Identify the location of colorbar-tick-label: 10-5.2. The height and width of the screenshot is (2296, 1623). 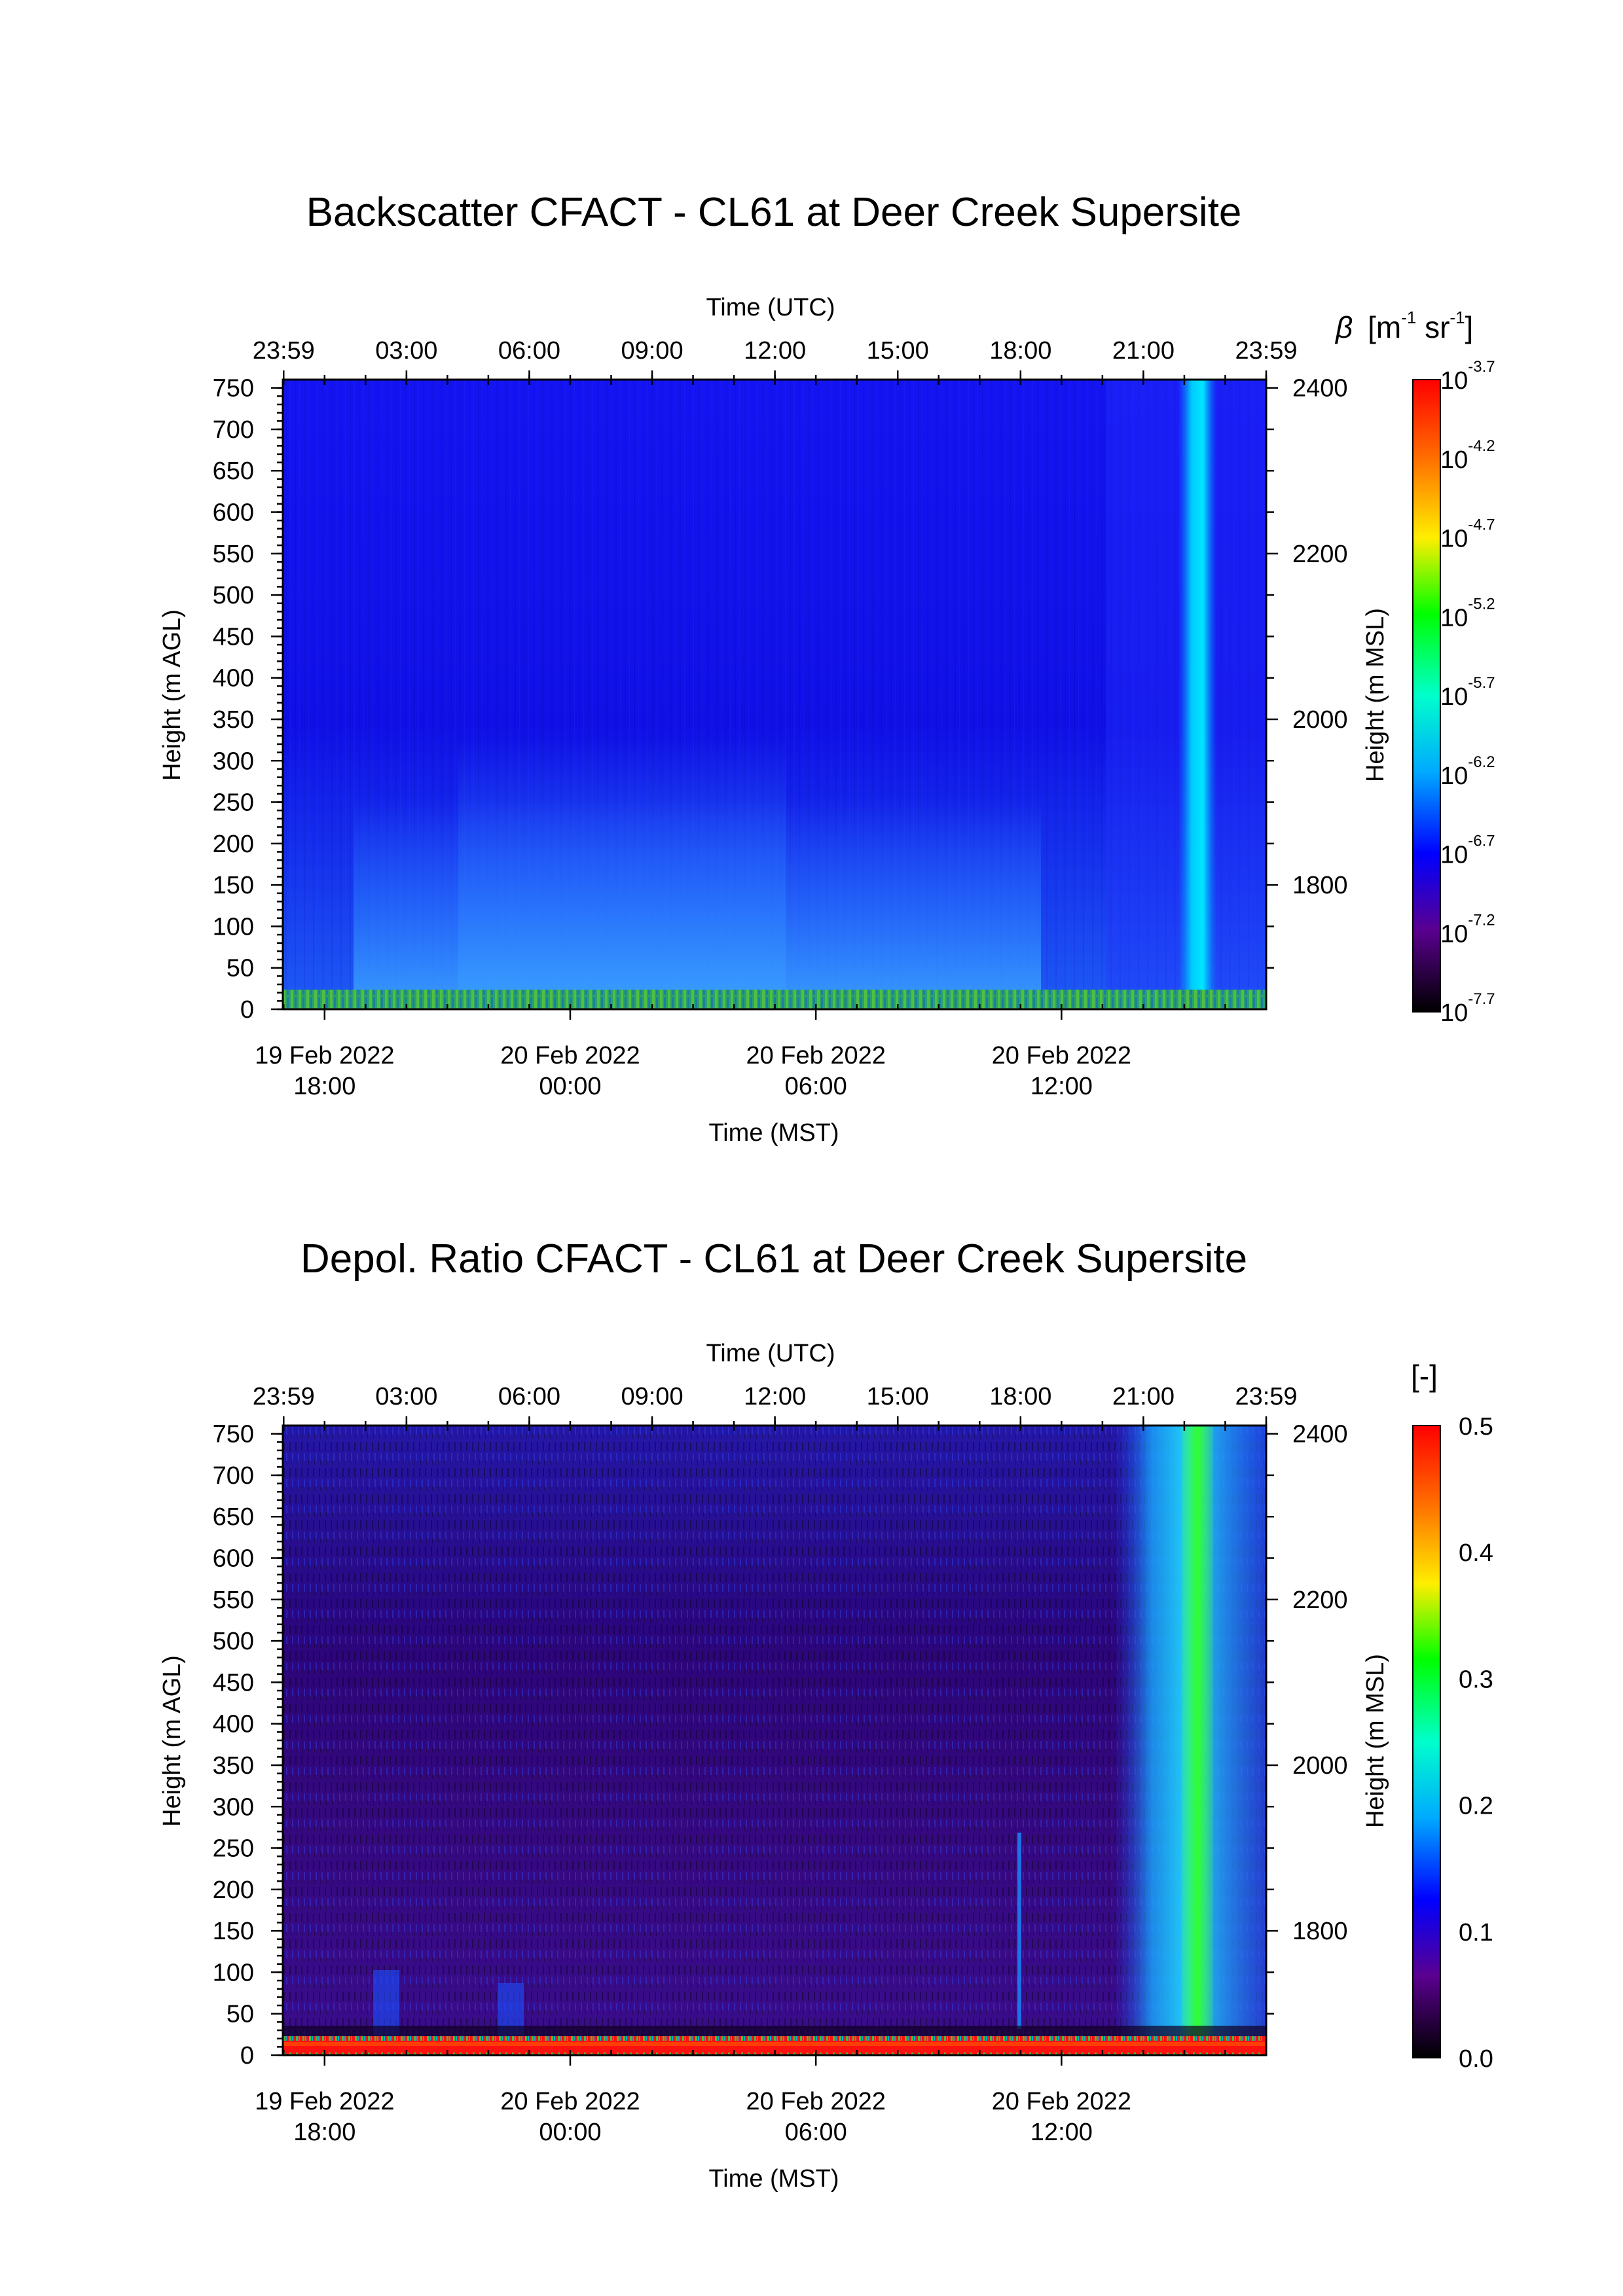
(1467, 613).